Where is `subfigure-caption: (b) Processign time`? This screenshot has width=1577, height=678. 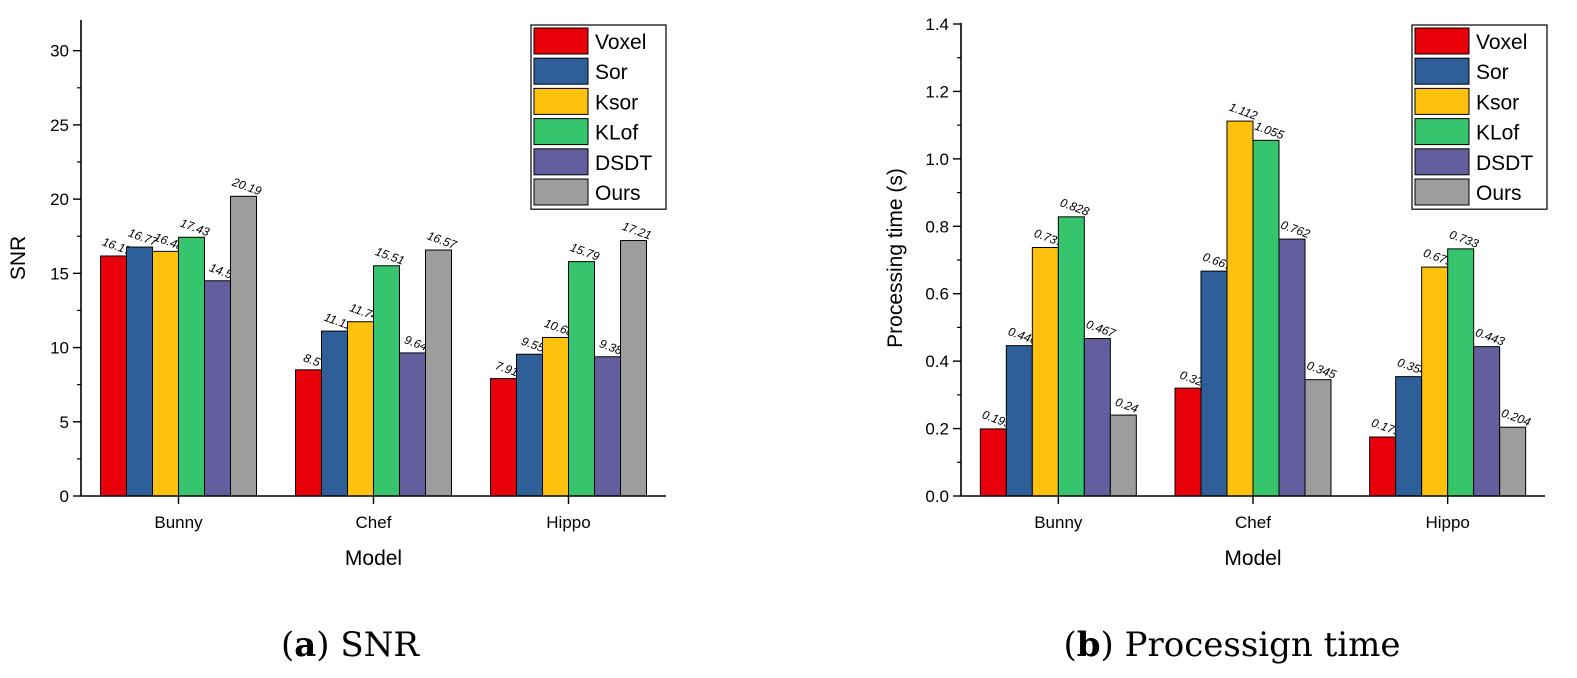
subfigure-caption: (b) Processign time is located at coordinates (1231, 645).